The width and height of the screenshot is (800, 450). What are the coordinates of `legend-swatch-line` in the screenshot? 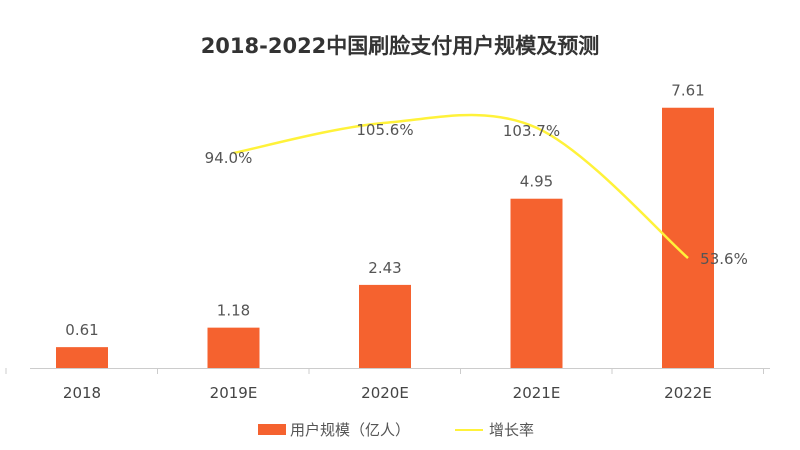 It's located at (469, 429).